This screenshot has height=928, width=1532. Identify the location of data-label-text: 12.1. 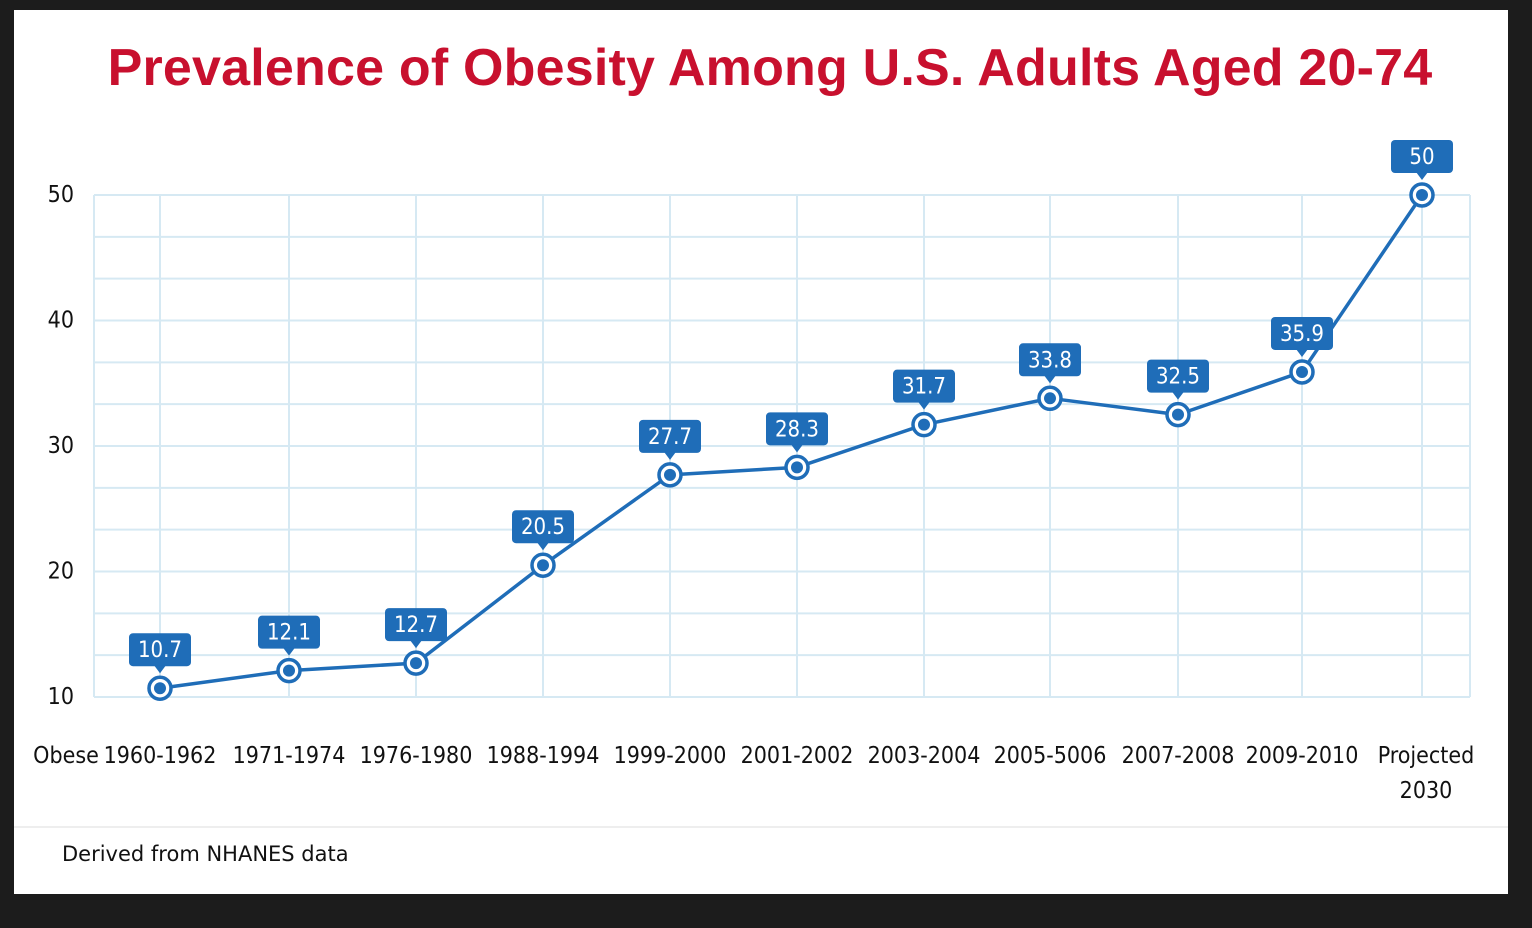
(289, 633).